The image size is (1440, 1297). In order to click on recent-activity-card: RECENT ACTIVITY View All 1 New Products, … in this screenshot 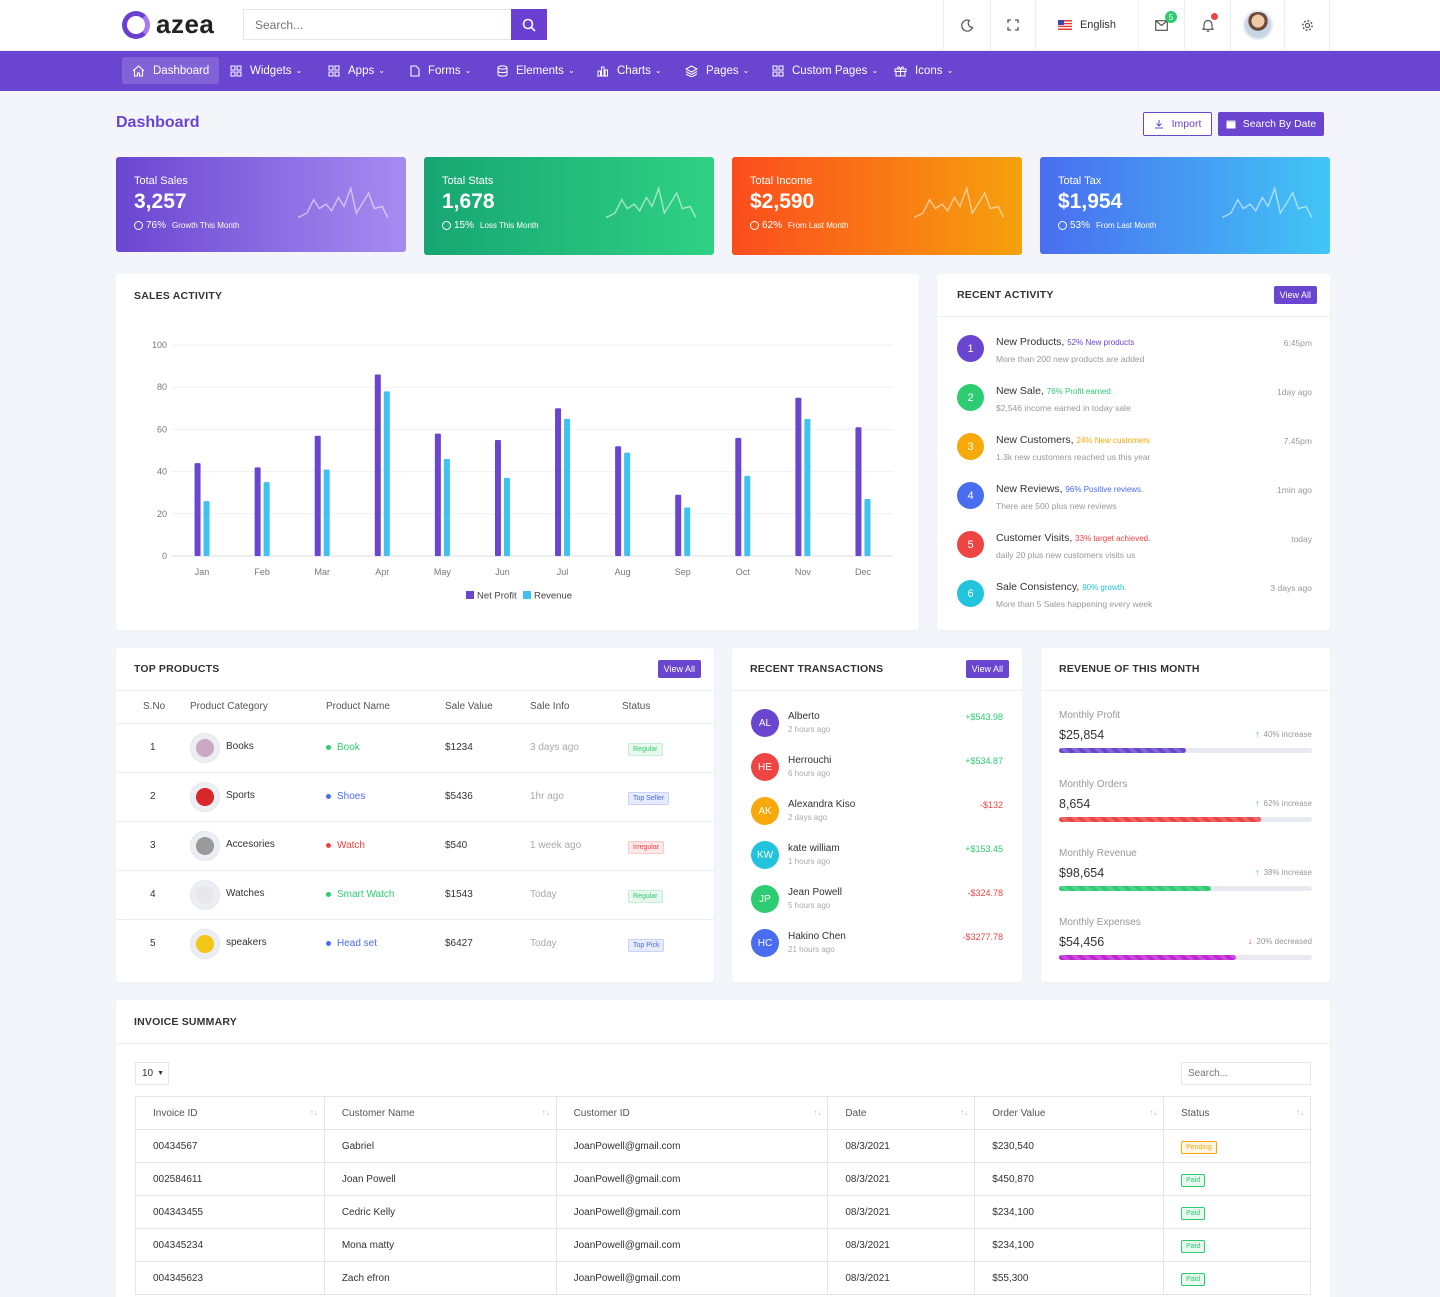, I will do `click(1133, 452)`.